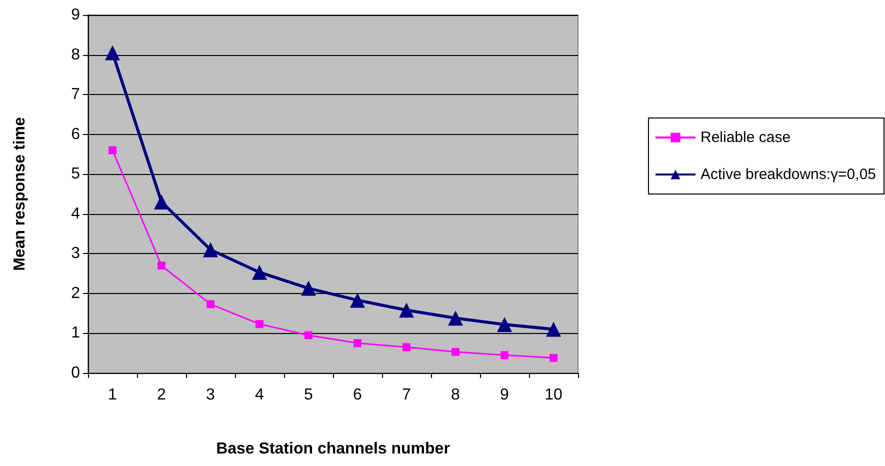 This screenshot has width=885, height=466. What do you see at coordinates (407, 395) in the screenshot?
I see `x-tick-label: 7` at bounding box center [407, 395].